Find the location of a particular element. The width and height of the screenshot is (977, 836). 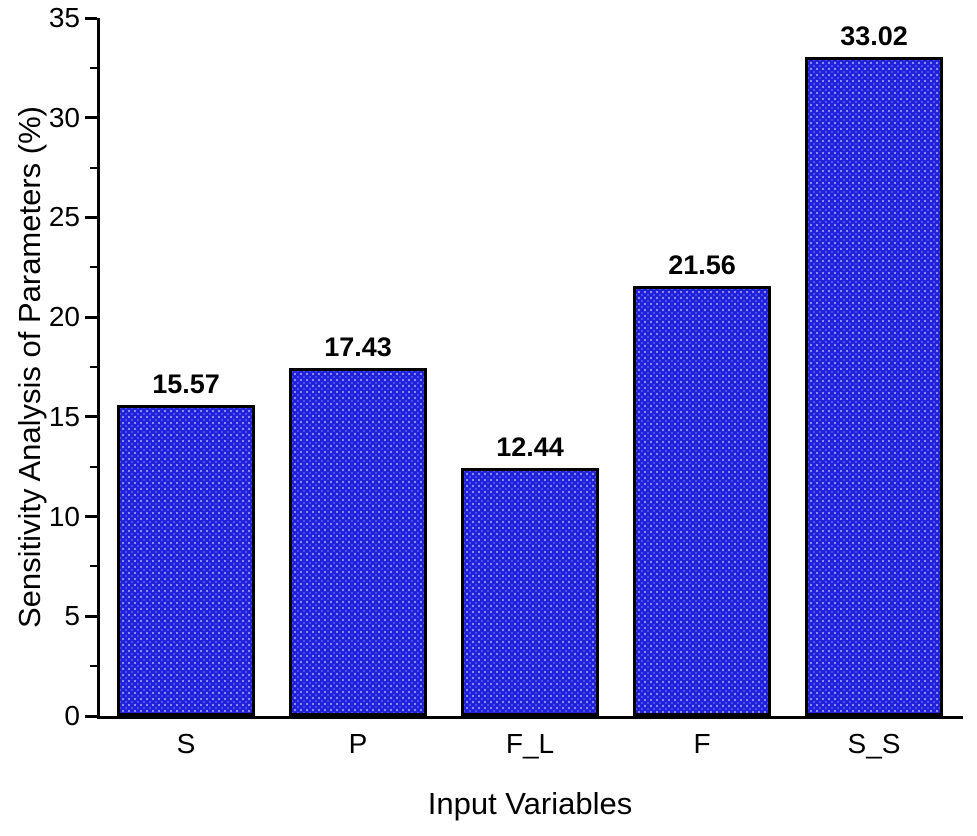

bar-value-label: 15.57 is located at coordinates (186, 384).